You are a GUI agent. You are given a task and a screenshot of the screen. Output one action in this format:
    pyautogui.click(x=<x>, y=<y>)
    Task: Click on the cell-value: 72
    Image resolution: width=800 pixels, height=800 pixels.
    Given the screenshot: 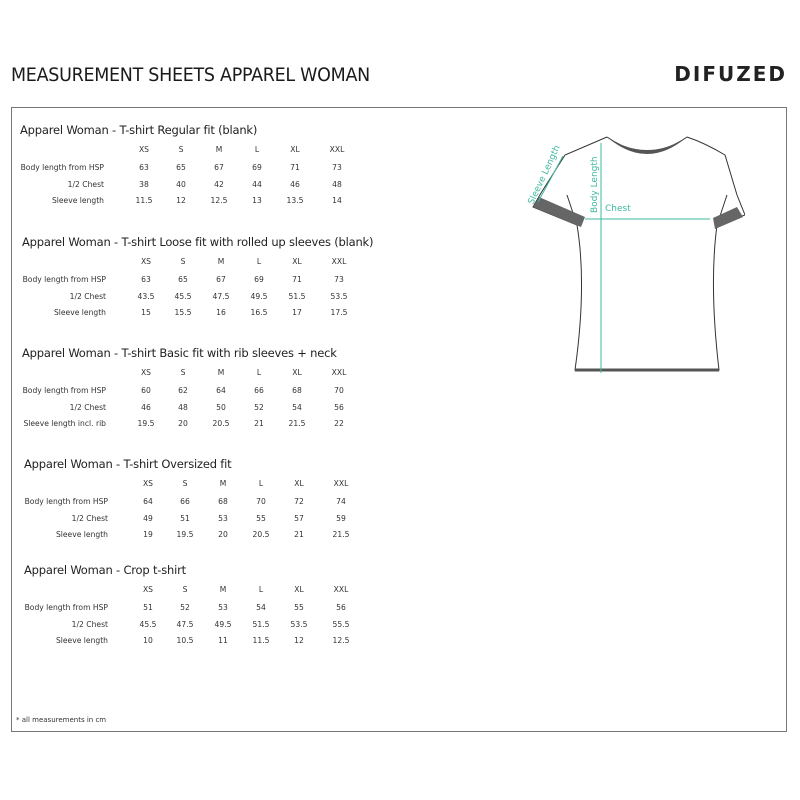 What is the action you would take?
    pyautogui.click(x=299, y=501)
    